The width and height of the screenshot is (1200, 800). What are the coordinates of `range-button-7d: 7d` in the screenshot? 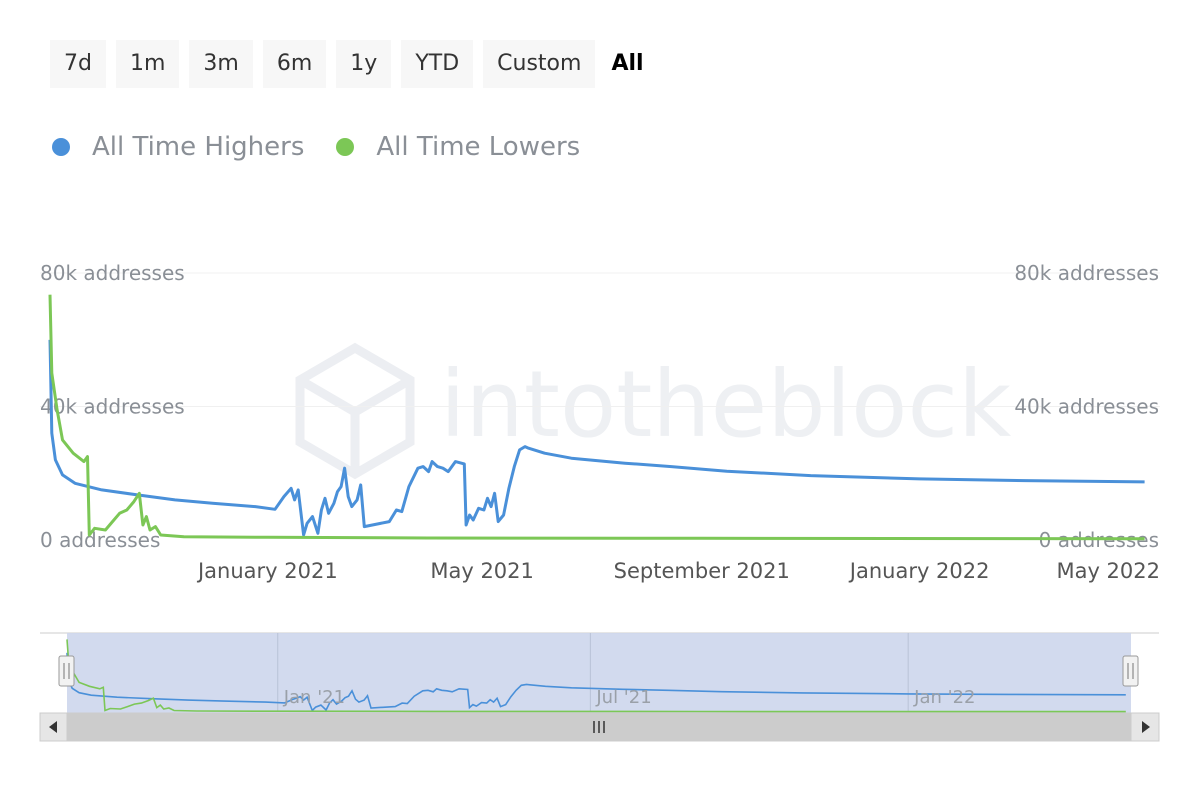 It's located at (78, 64).